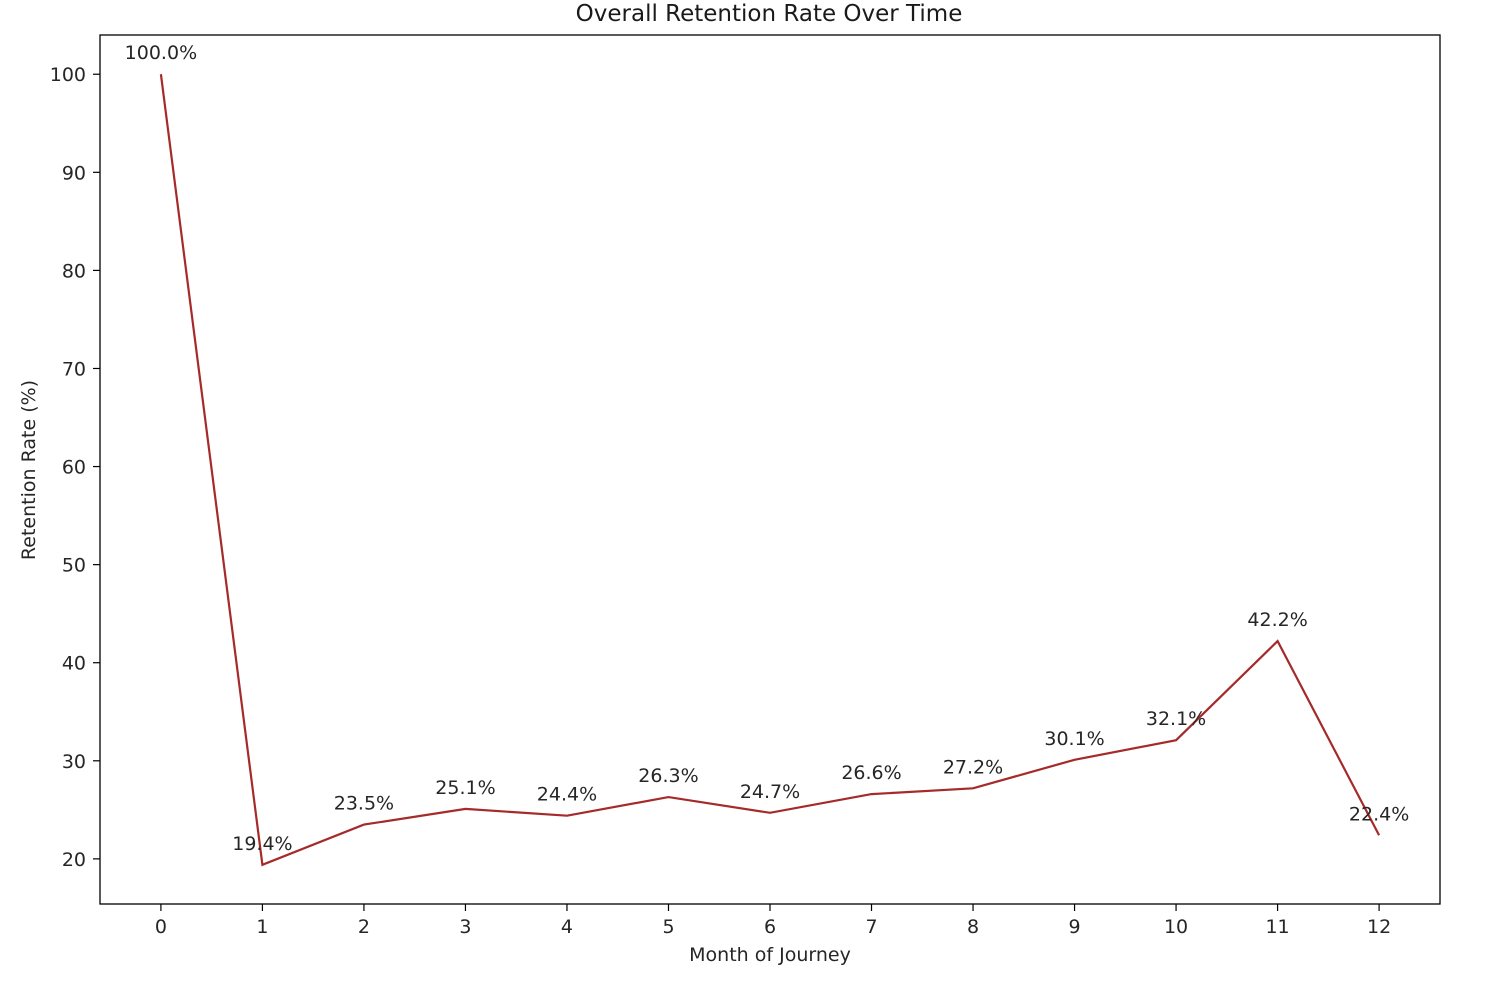  What do you see at coordinates (668, 776) in the screenshot?
I see `data-label: 26.3%` at bounding box center [668, 776].